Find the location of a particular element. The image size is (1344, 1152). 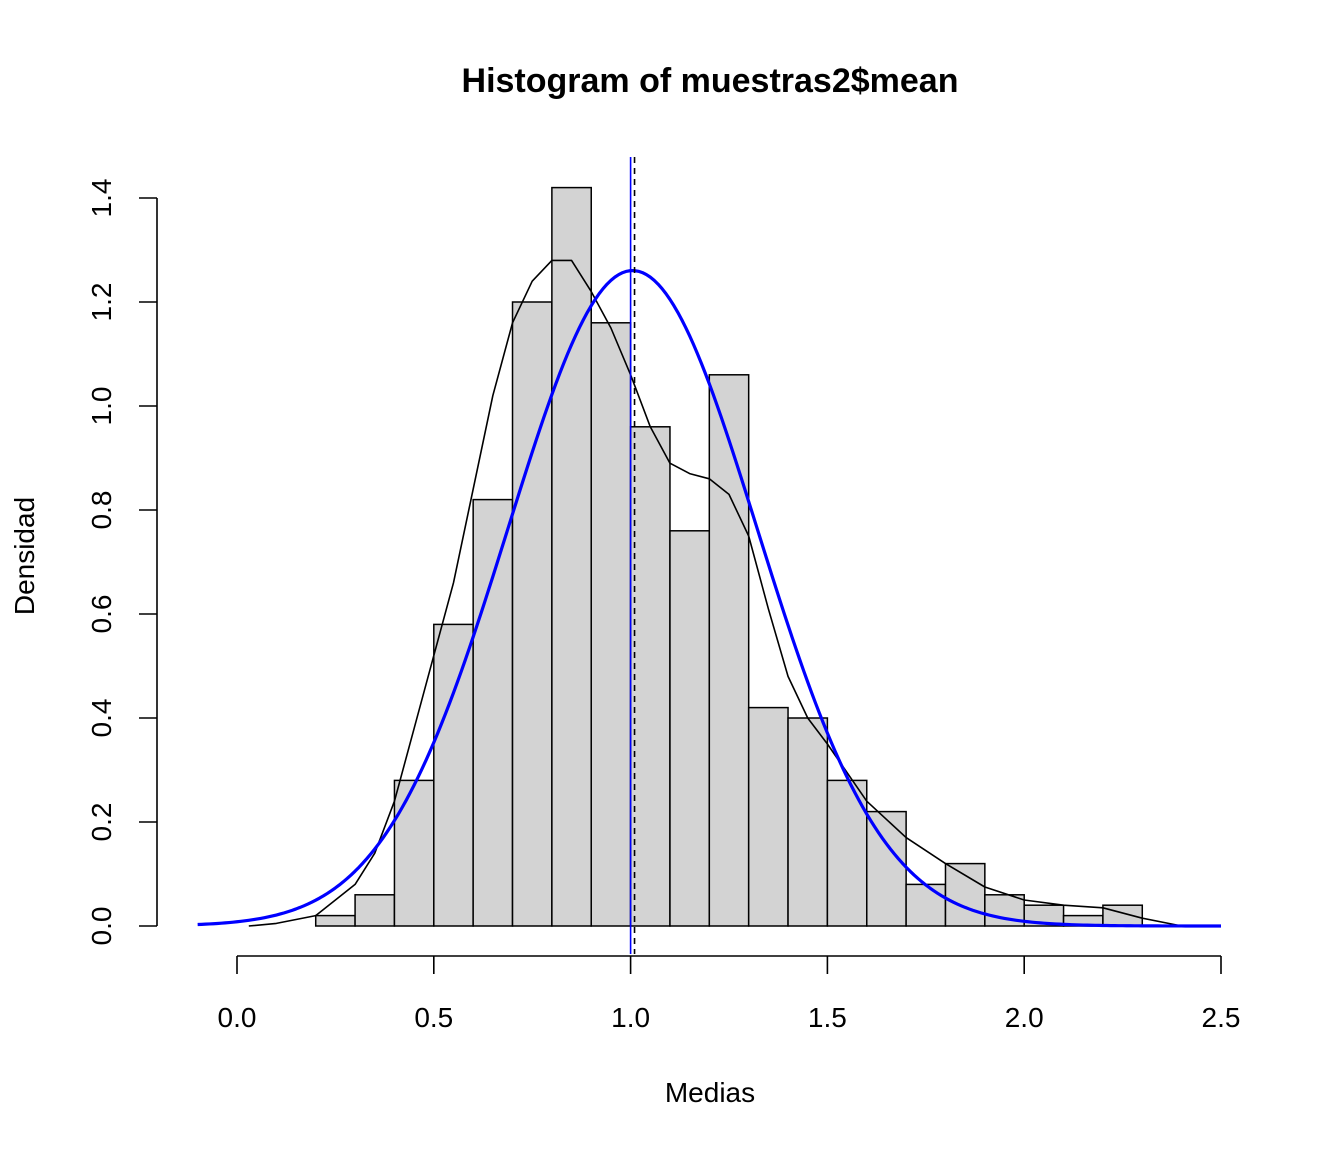

y-tick-label-6: 1.0 is located at coordinates (101, 406).